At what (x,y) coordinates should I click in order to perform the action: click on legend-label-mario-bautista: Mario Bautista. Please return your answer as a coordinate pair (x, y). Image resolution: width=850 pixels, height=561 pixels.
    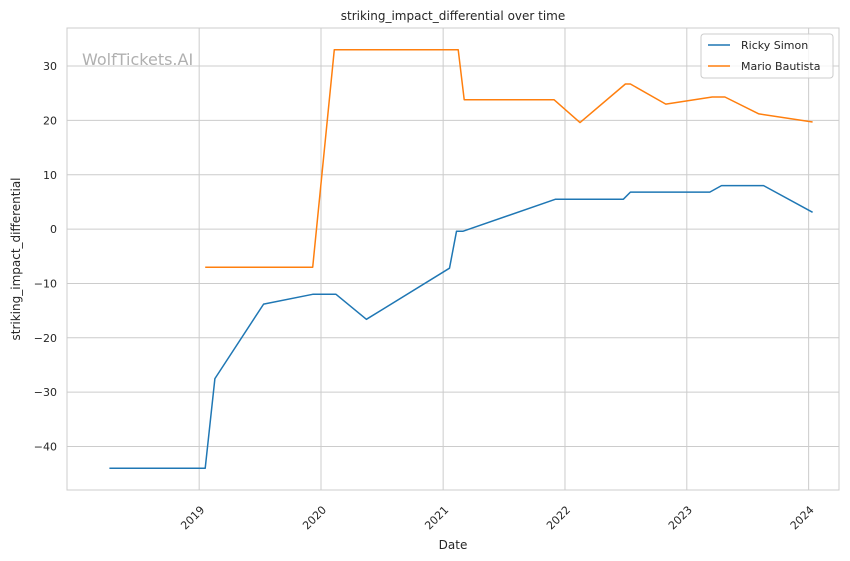
    Looking at the image, I should click on (780, 66).